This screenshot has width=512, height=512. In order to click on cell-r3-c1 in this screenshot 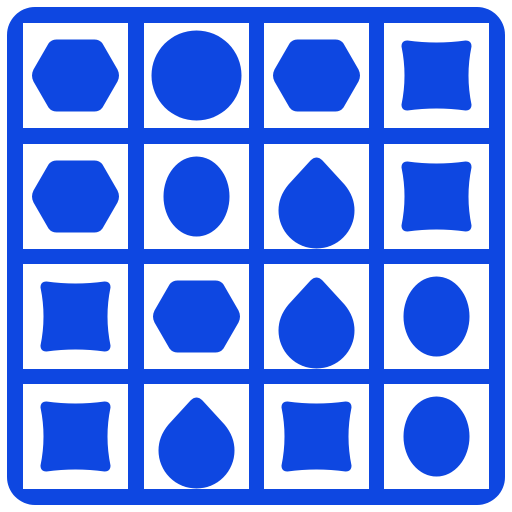, I will do `click(75, 316)`.